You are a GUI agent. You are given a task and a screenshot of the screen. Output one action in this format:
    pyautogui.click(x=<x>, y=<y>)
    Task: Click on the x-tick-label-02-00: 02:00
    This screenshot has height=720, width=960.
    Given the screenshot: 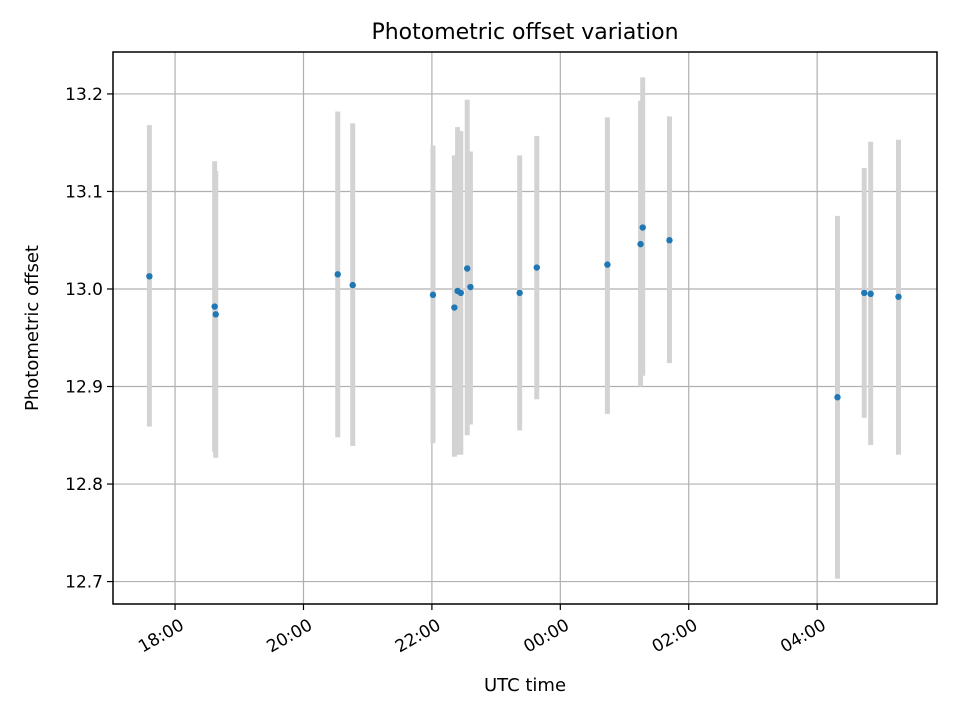 What is the action you would take?
    pyautogui.click(x=675, y=636)
    